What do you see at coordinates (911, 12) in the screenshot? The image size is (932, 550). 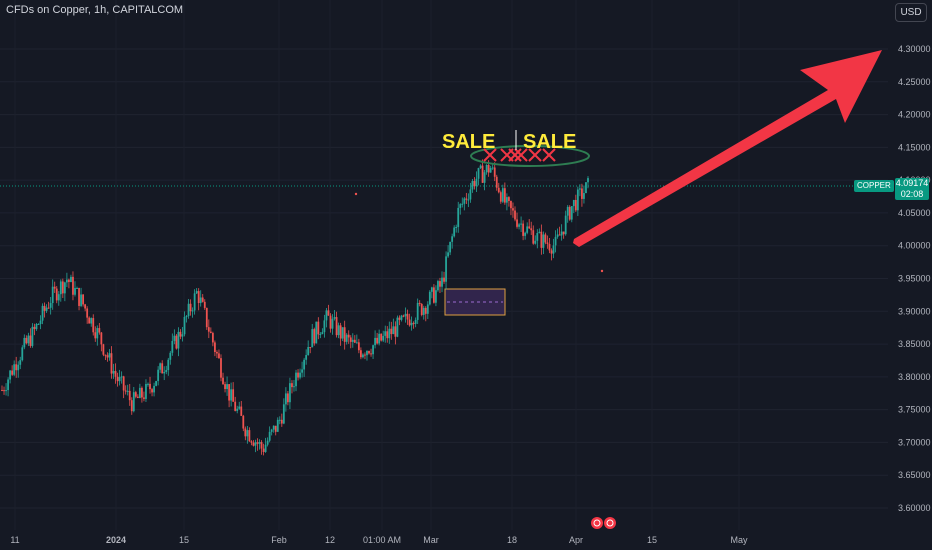 I see `currency-button: USD` at bounding box center [911, 12].